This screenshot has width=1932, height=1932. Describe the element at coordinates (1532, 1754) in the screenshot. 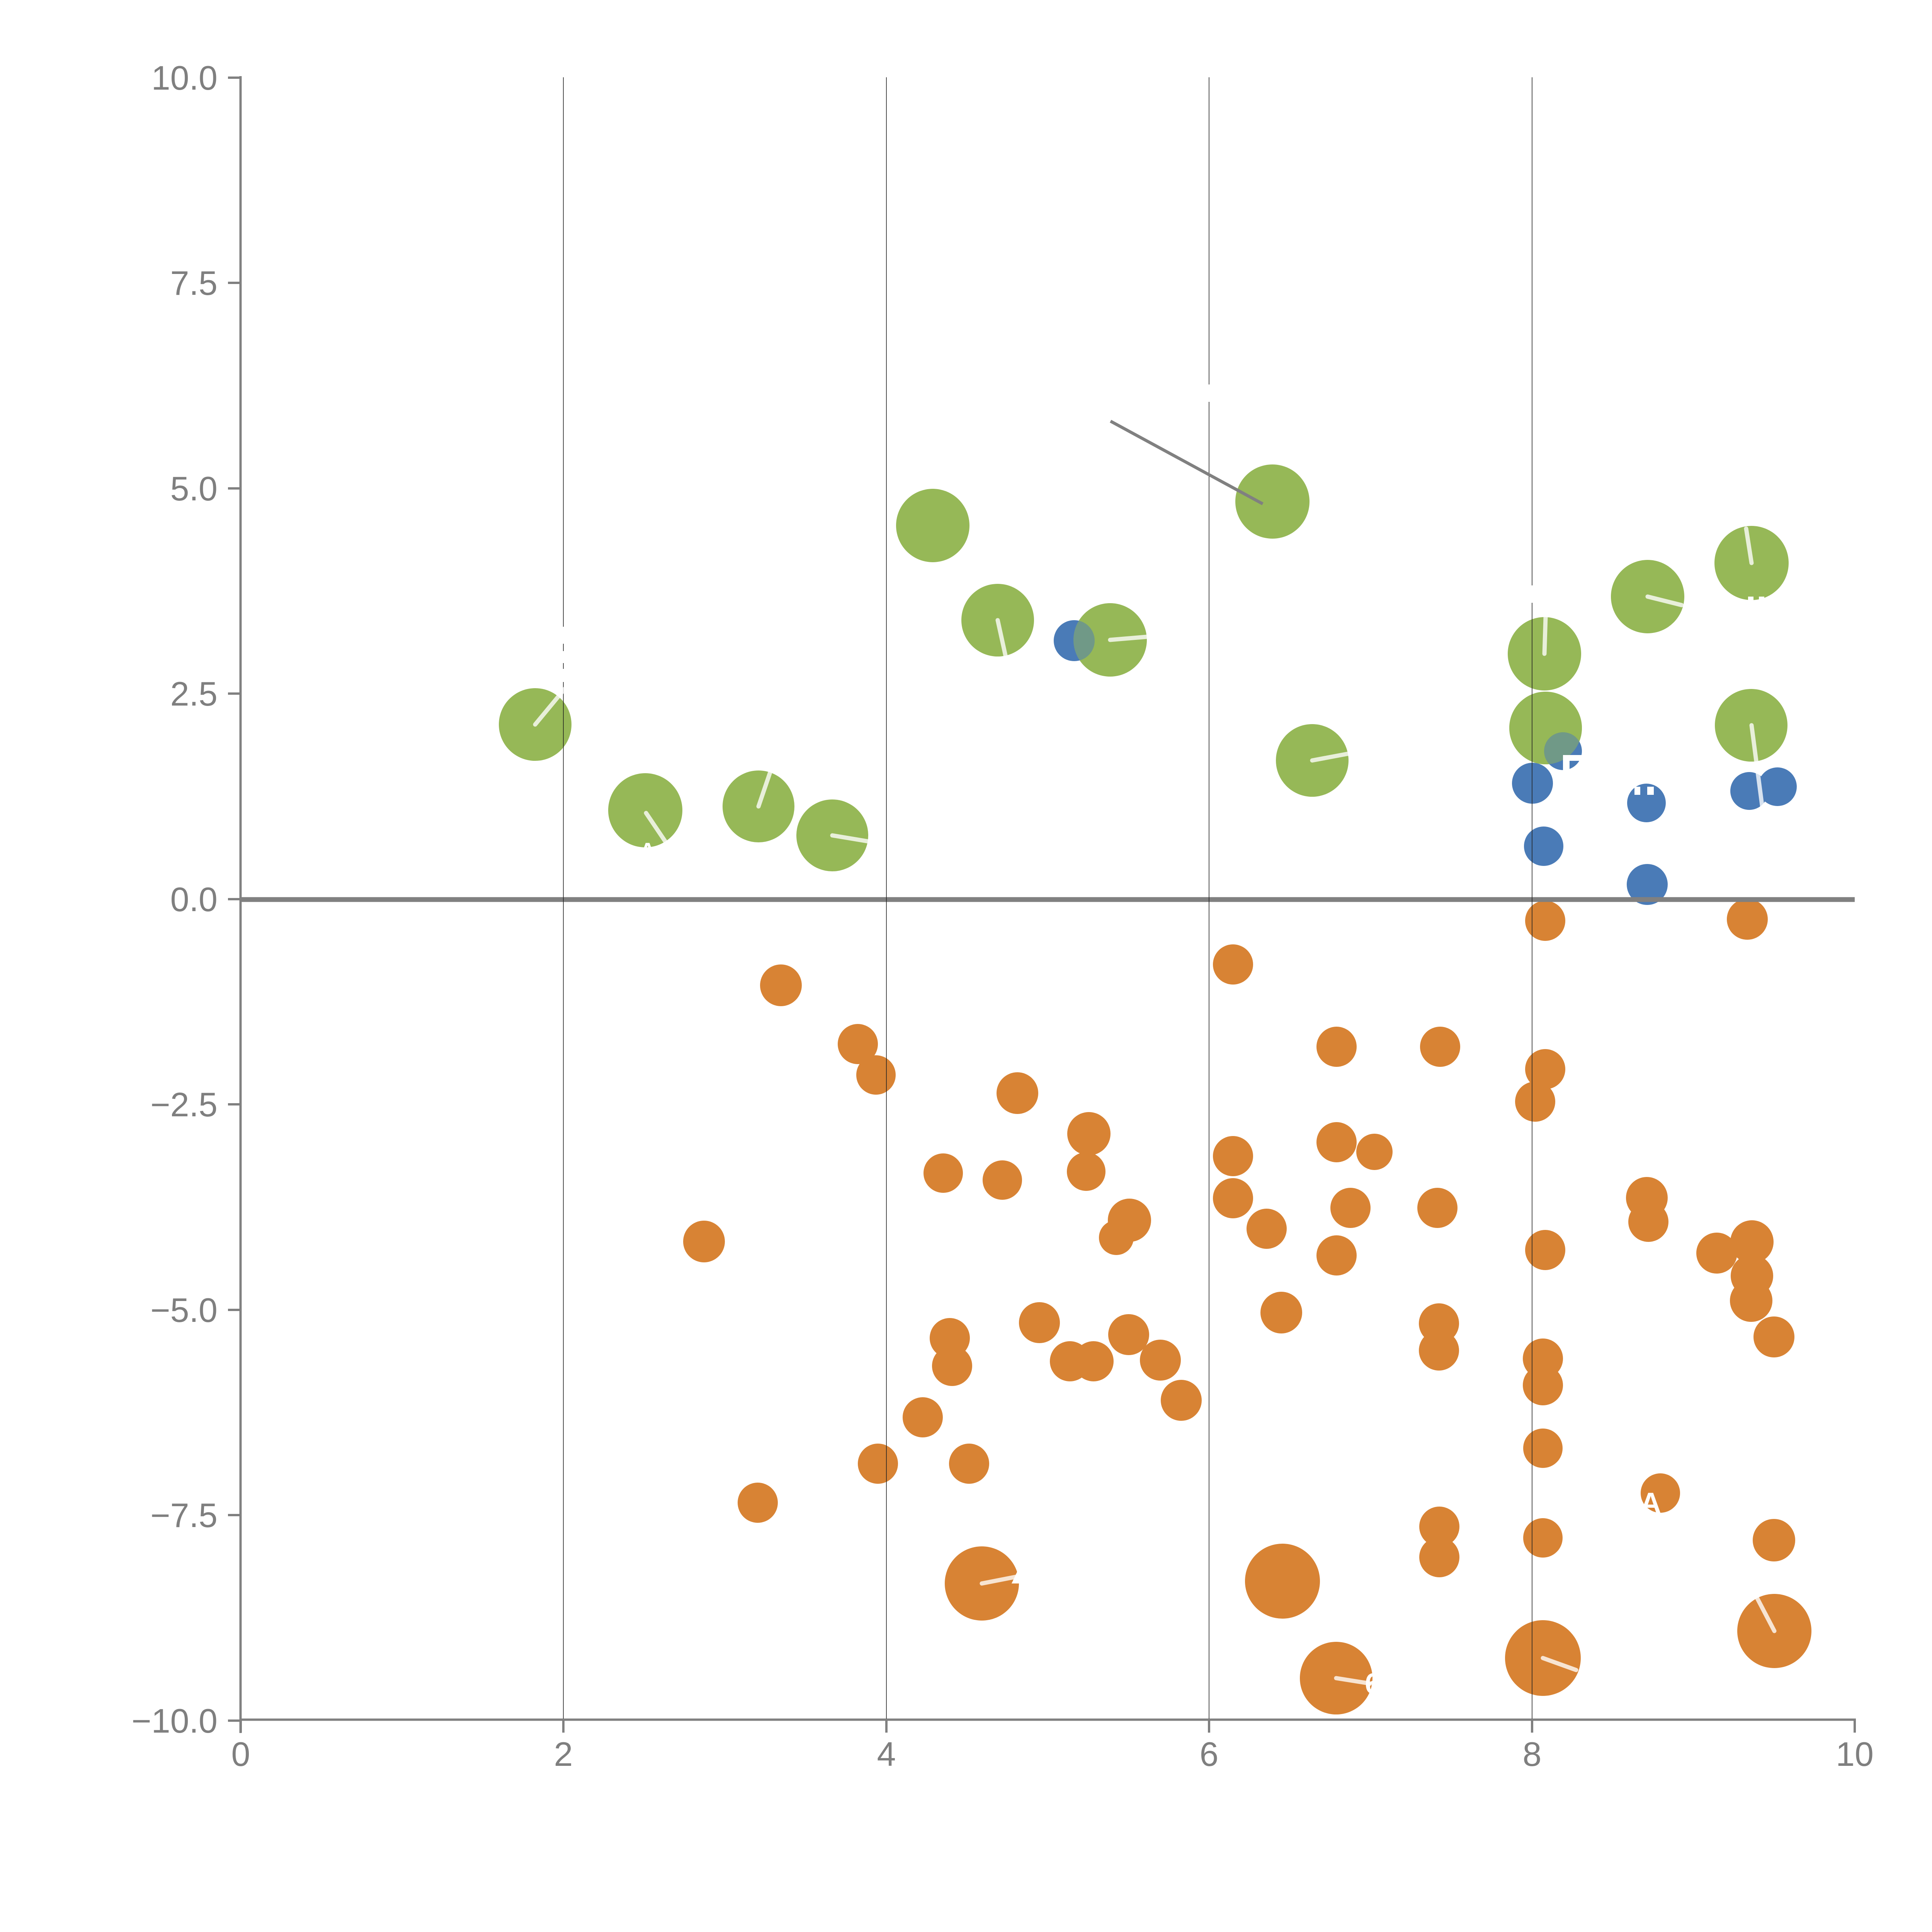

I see `svg-text: 8` at that location.